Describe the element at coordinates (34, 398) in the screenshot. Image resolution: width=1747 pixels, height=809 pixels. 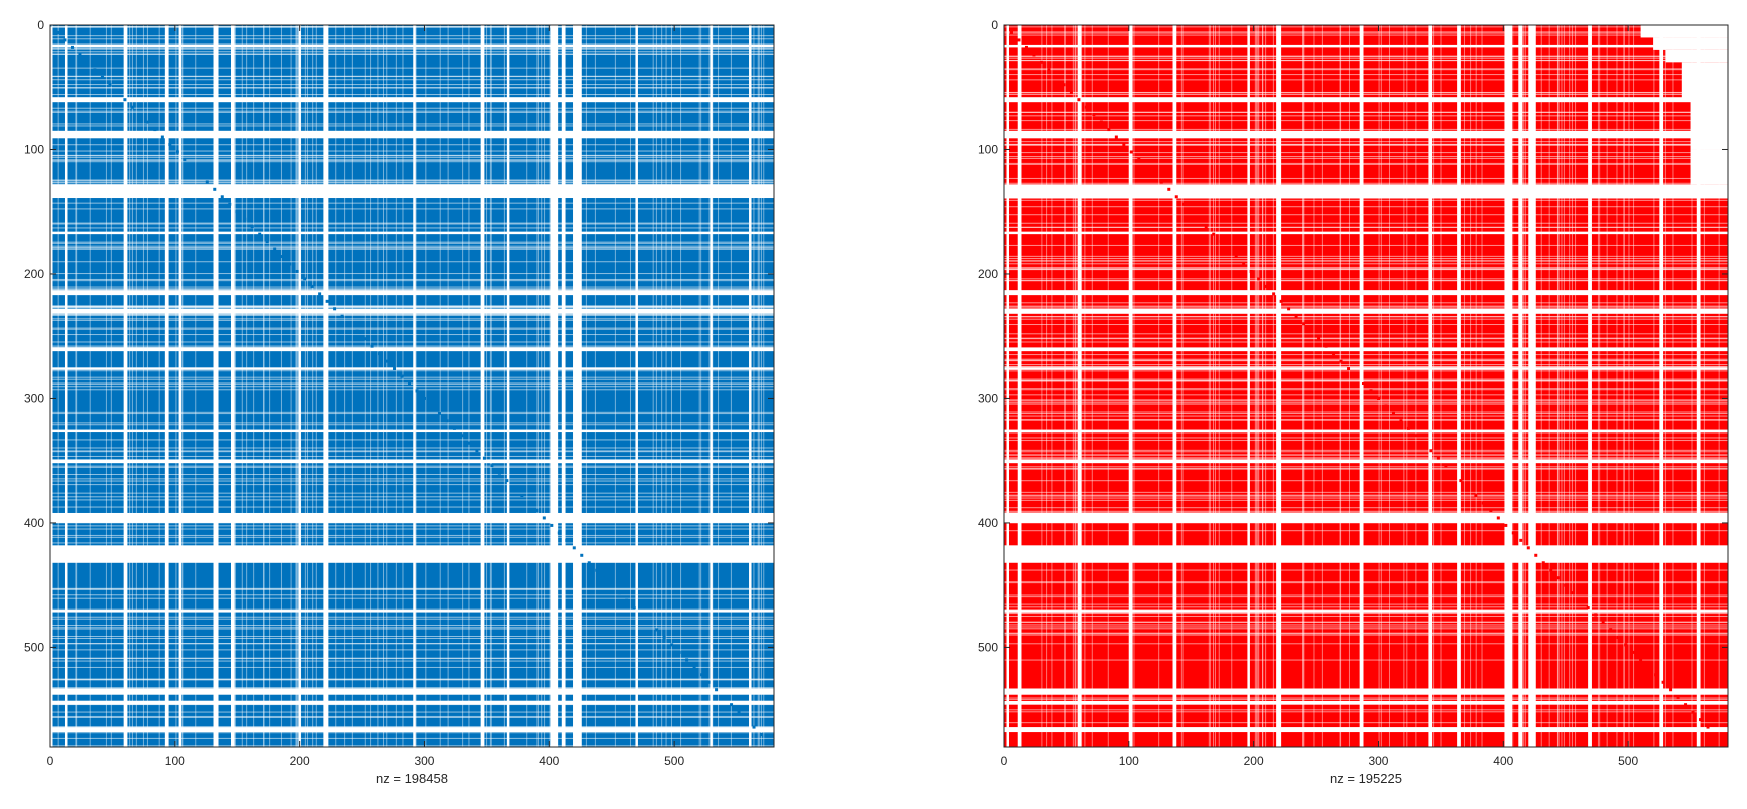
I see `y-tick-label: 300` at that location.